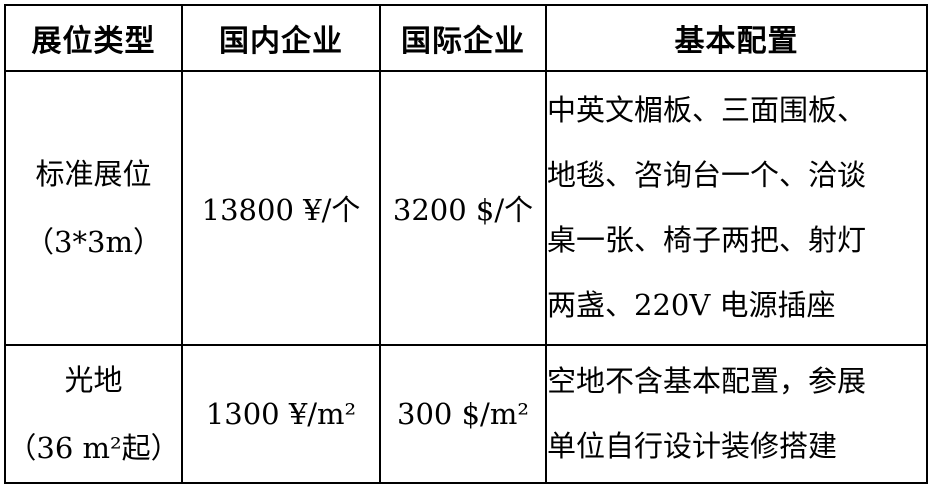 This screenshot has width=932, height=487. Describe the element at coordinates (93, 448) in the screenshot. I see `booth-type-spec: （36 m²起）` at that location.